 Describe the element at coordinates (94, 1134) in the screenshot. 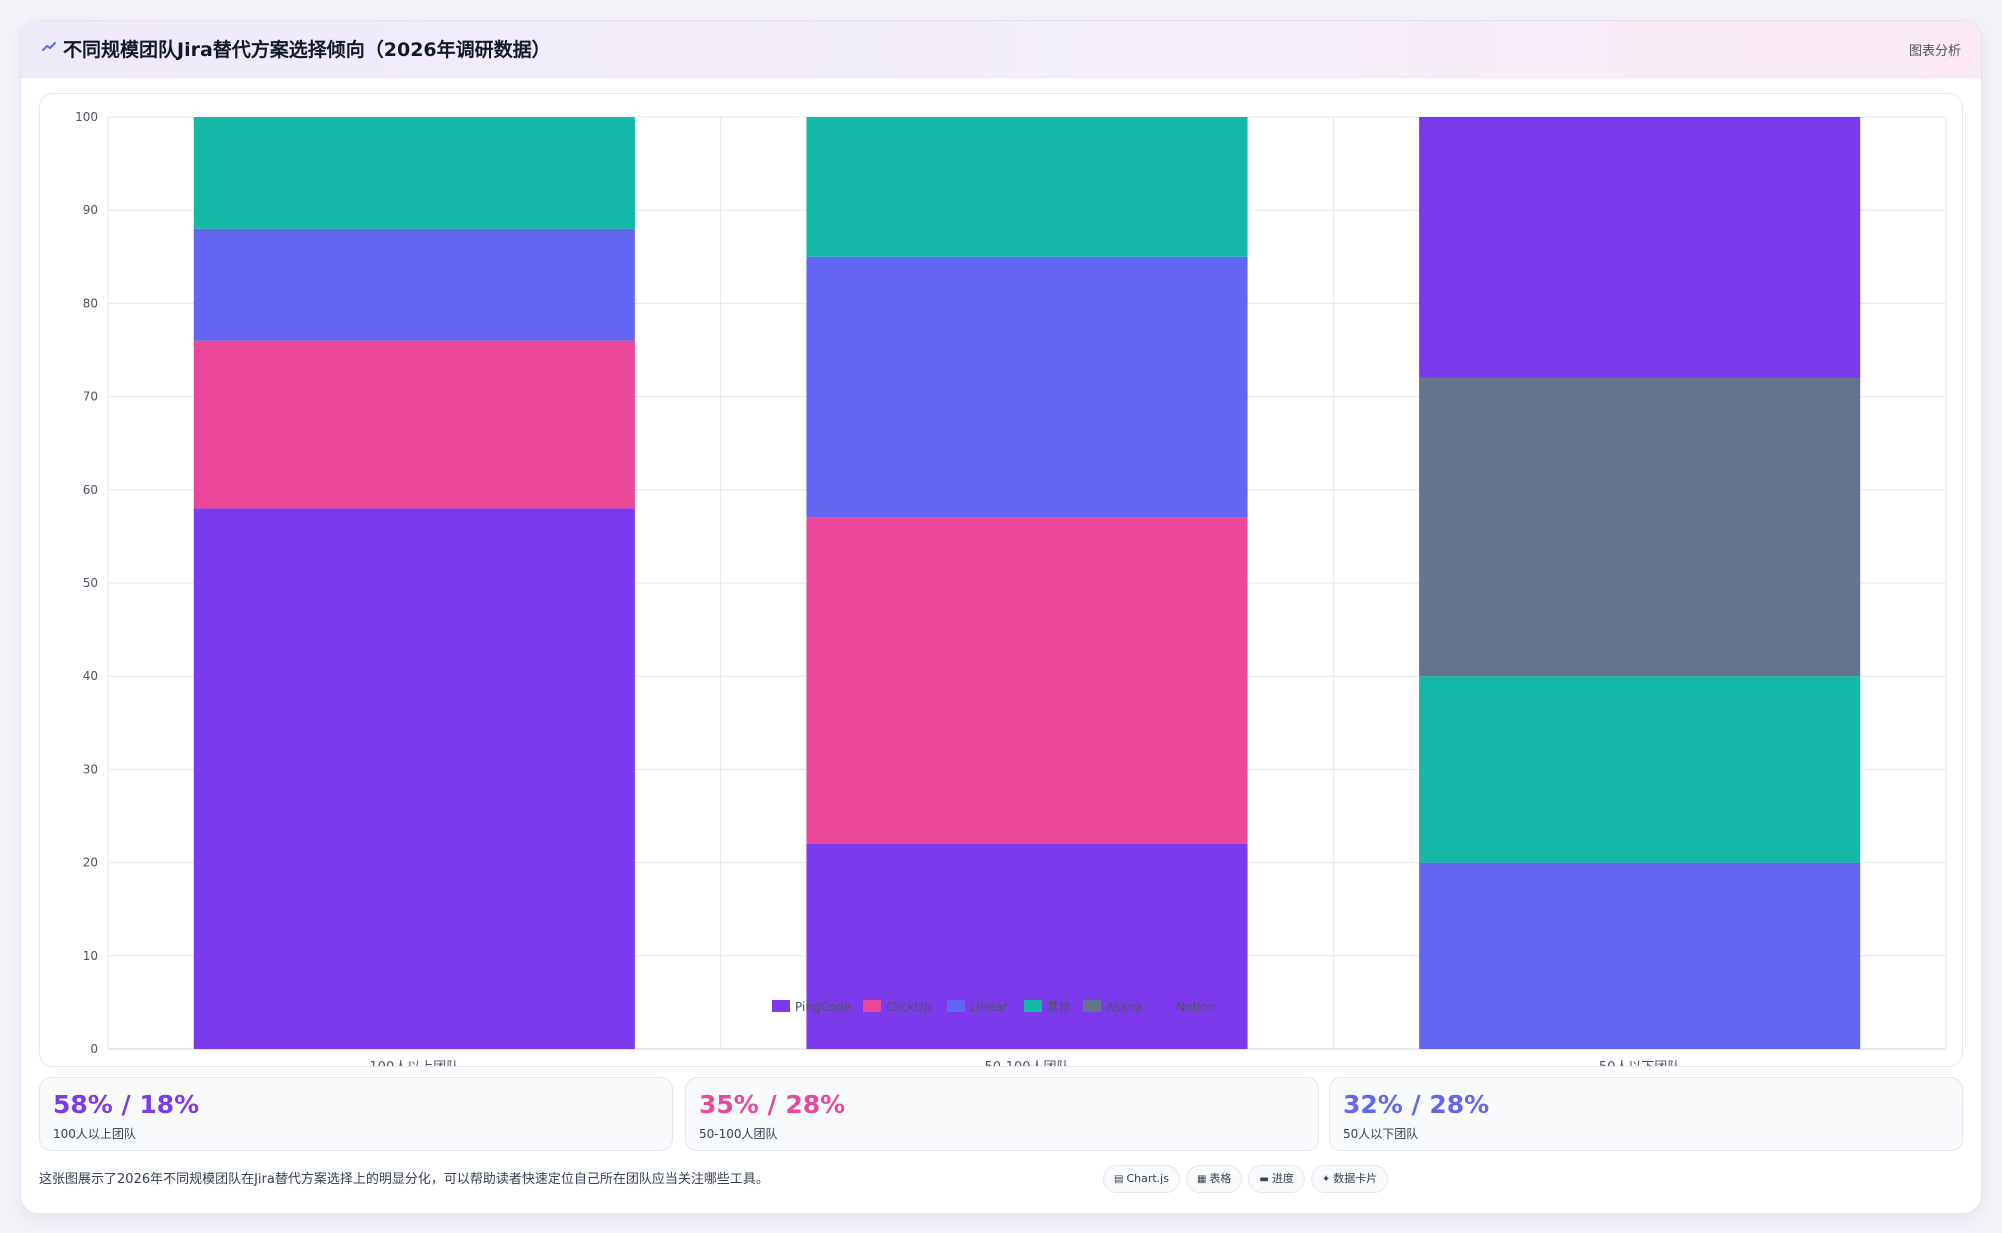

I see `stat-label: 100人以上团队` at that location.